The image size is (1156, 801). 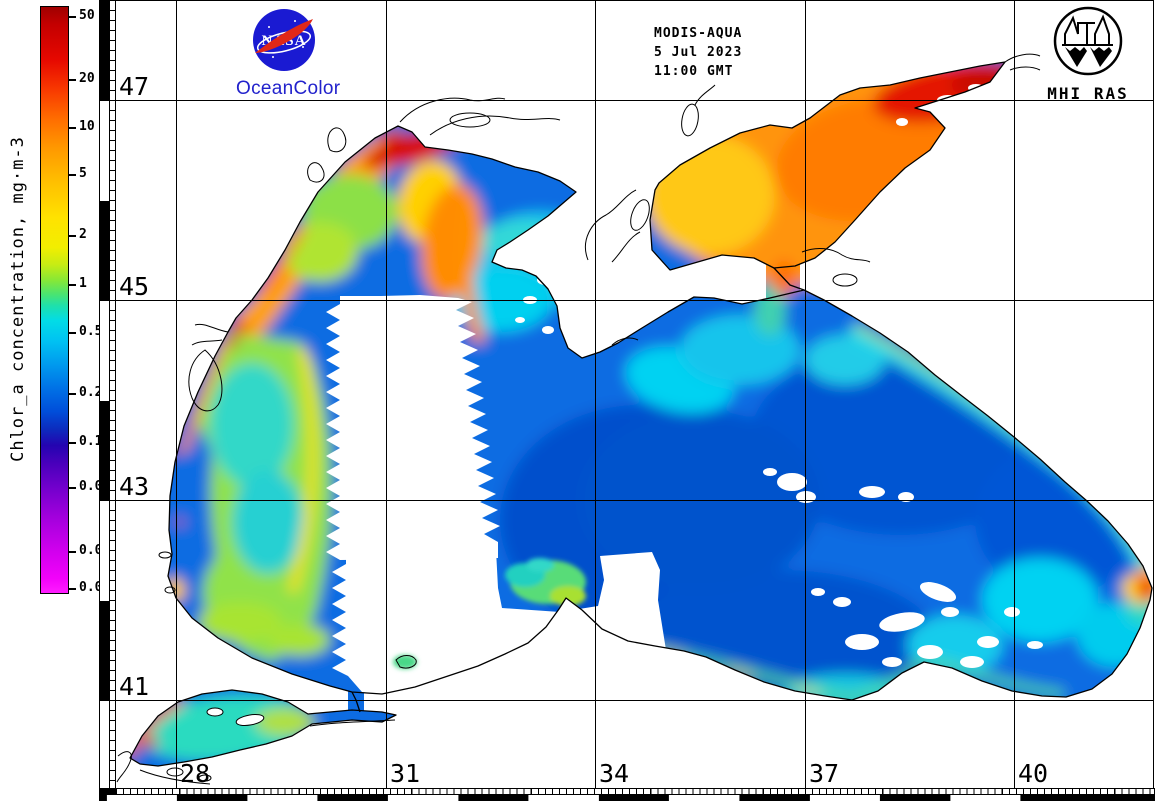 What do you see at coordinates (134, 286) in the screenshot?
I see `lat-label-45: 45` at bounding box center [134, 286].